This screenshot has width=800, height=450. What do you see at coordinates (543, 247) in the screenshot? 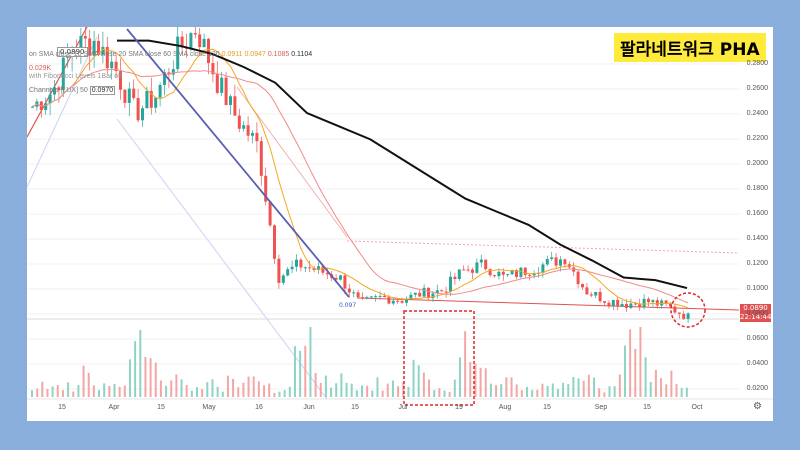
I see `channel-top` at bounding box center [543, 247].